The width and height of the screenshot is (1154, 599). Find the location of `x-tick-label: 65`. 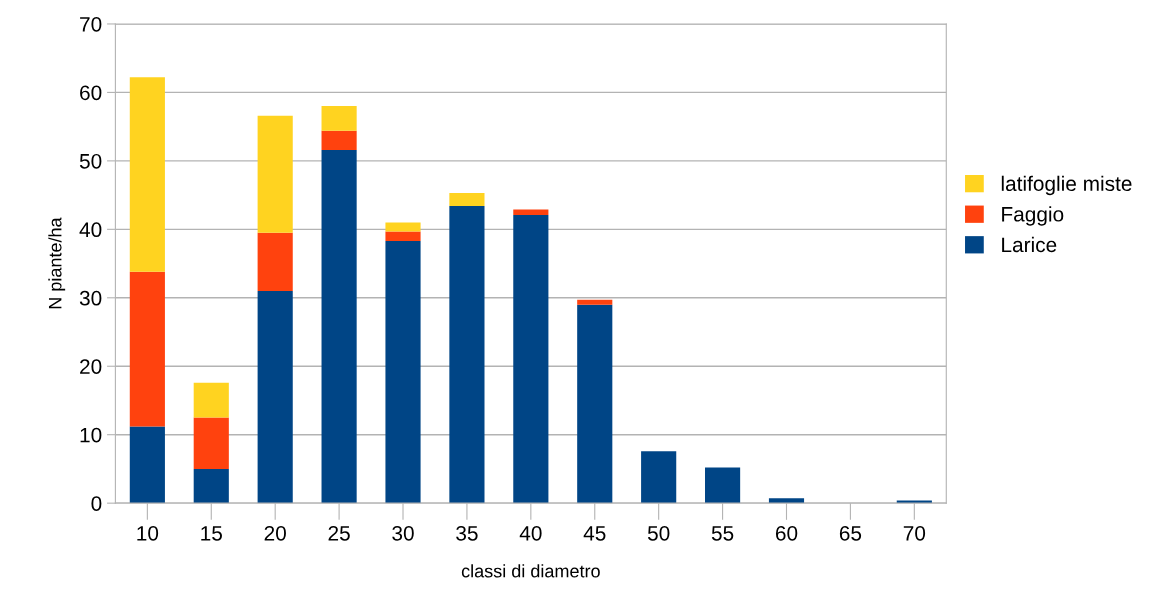

x-tick-label: 65 is located at coordinates (850, 533).